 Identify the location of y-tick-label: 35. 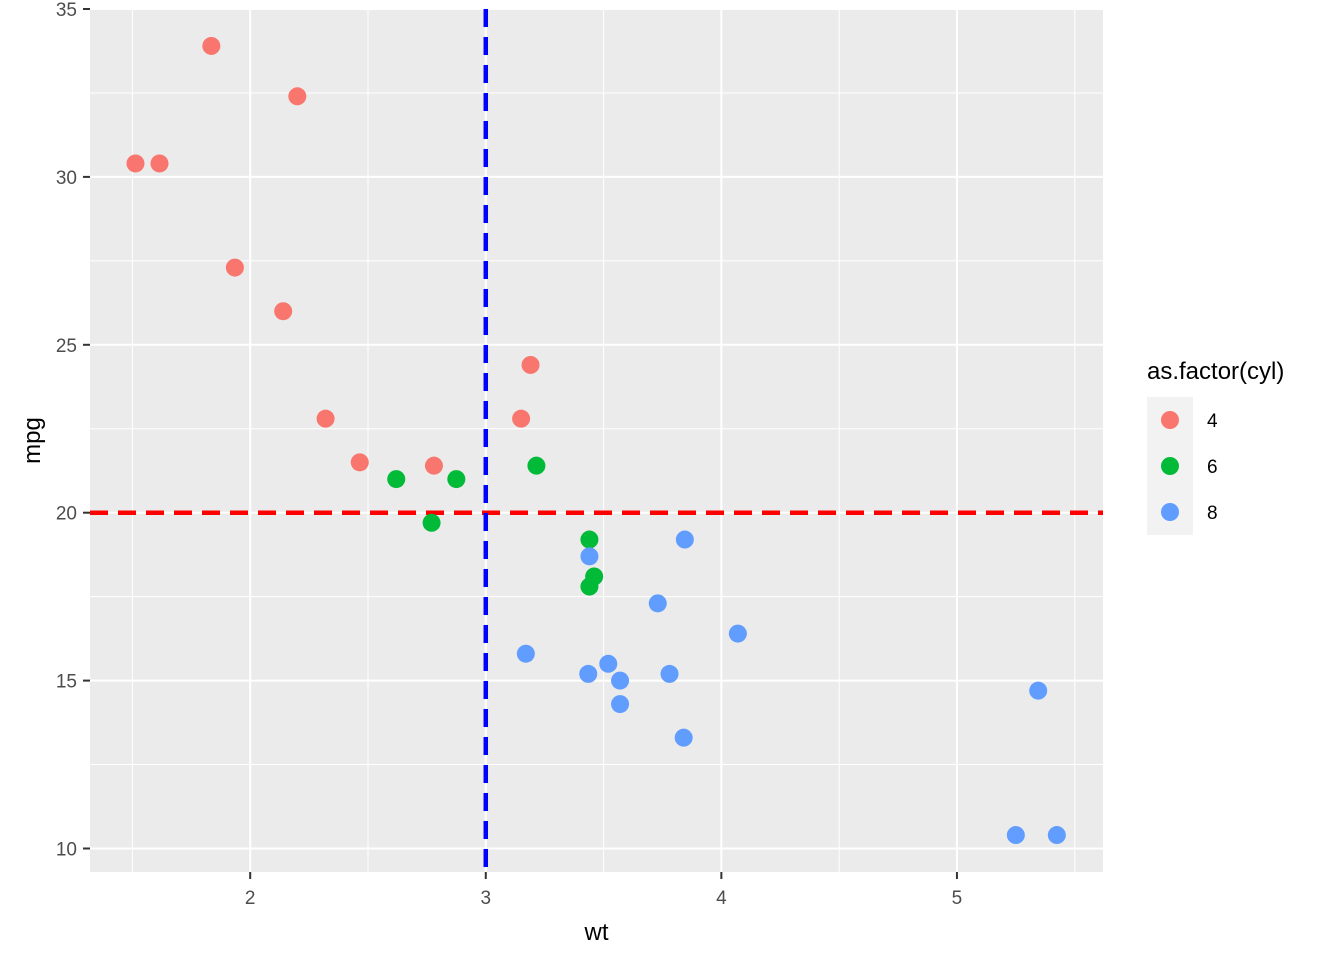
(66, 10).